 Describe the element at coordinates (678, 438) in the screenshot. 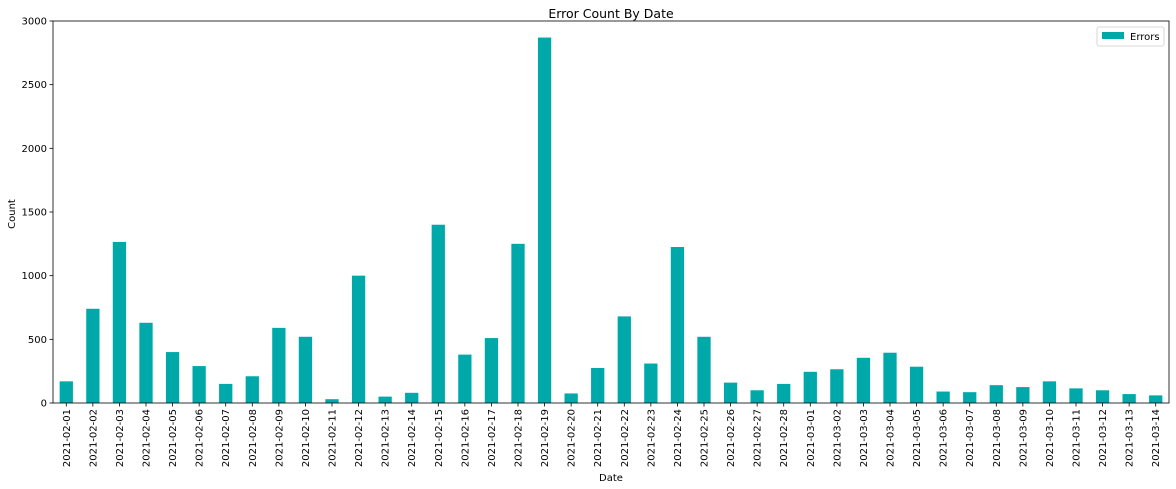

I see `x-tick-label: 2021-02-24` at that location.